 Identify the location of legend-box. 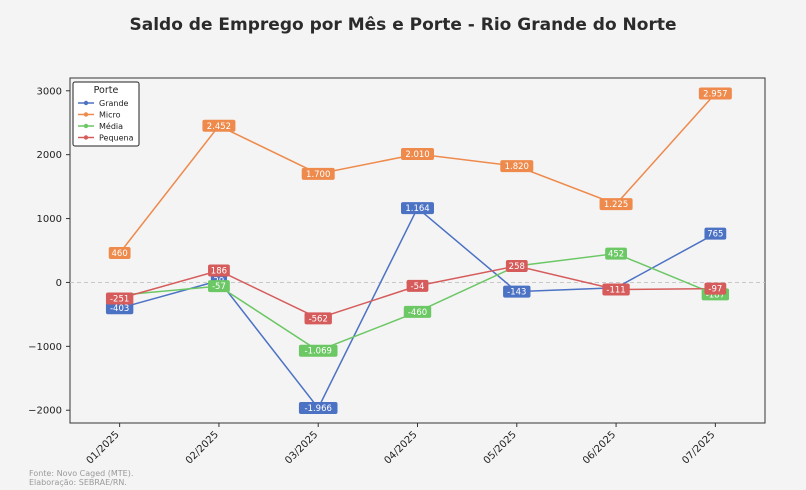
(106, 114).